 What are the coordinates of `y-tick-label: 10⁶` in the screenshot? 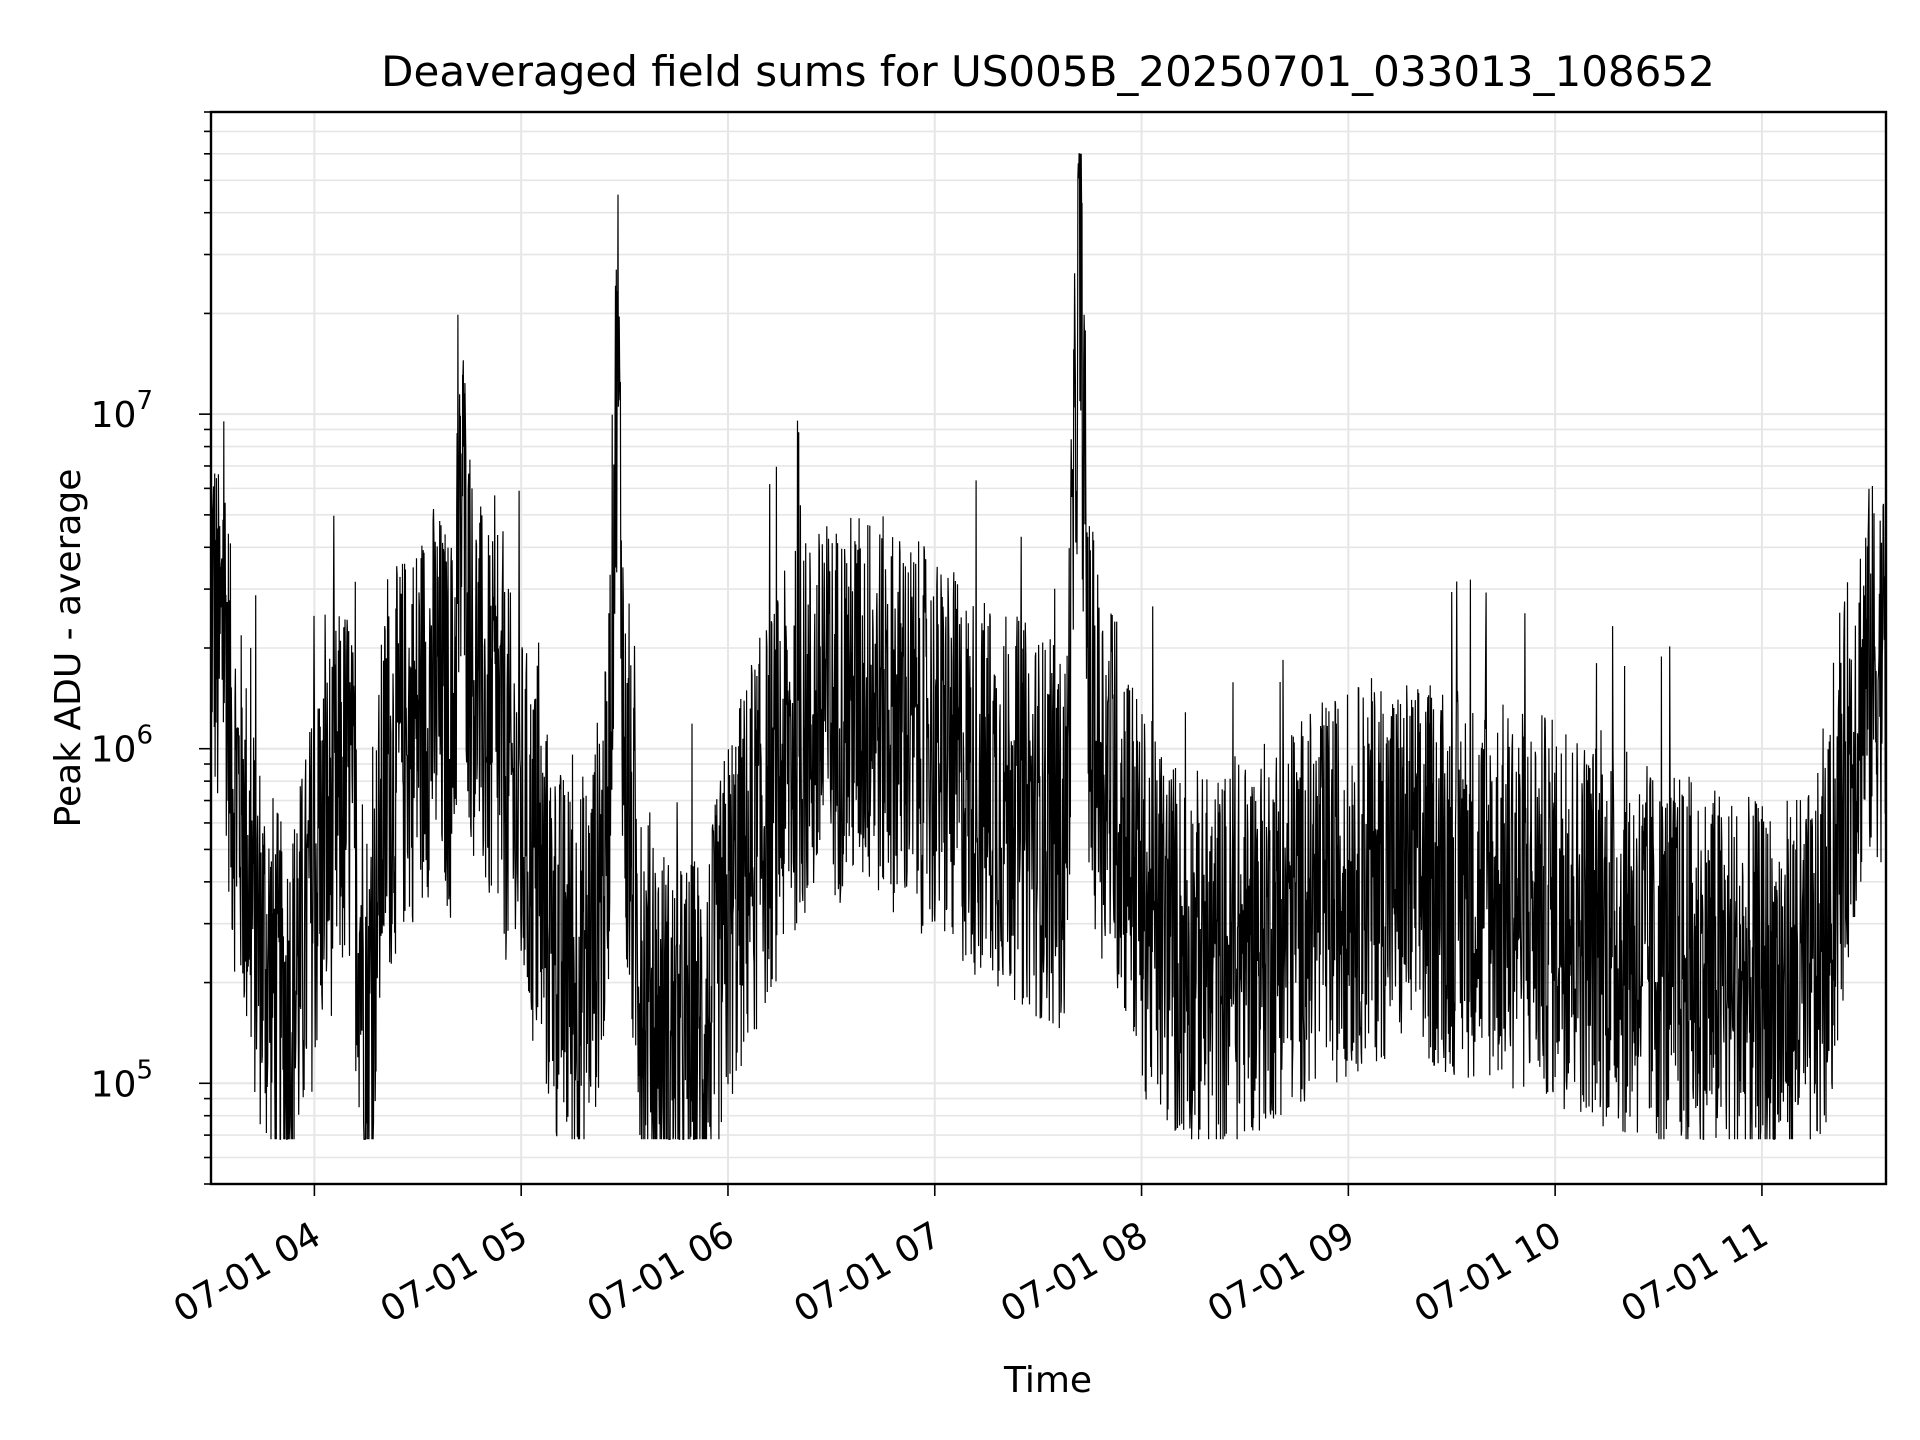 It's located at (122, 746).